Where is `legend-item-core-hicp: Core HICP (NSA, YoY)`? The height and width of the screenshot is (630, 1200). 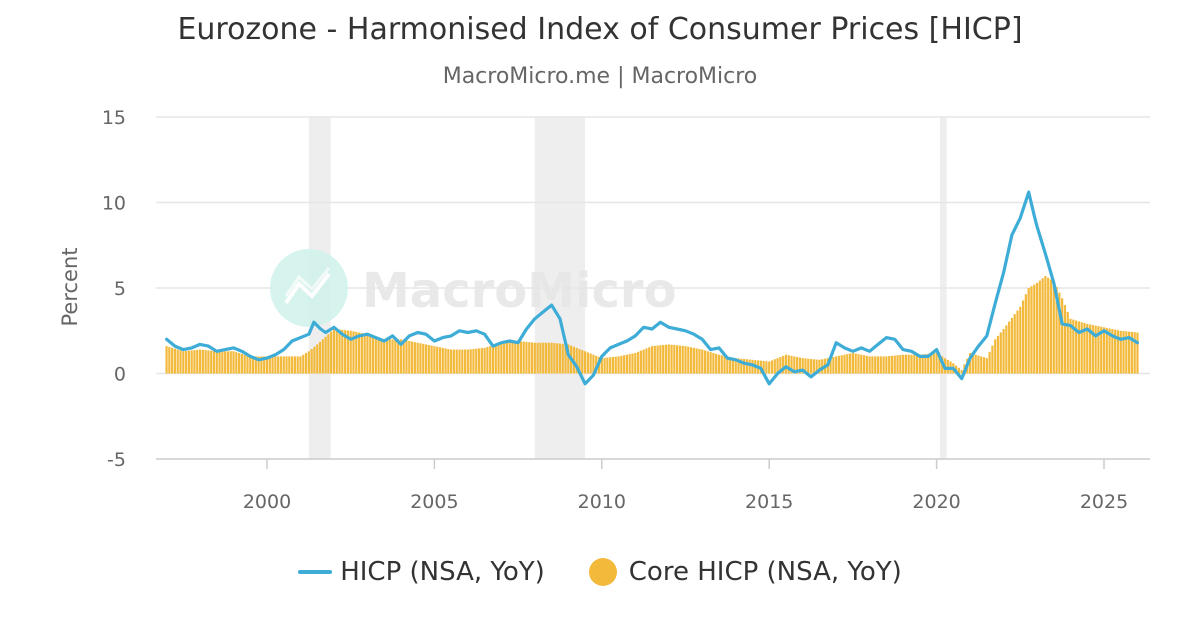 legend-item-core-hicp: Core HICP (NSA, YoY) is located at coordinates (745, 572).